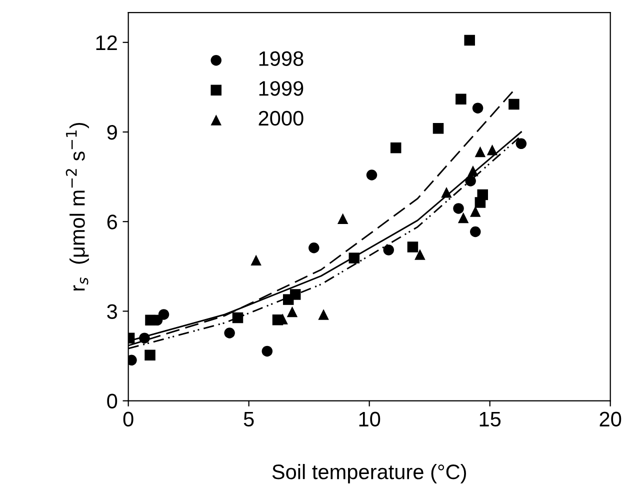 The width and height of the screenshot is (626, 501). Describe the element at coordinates (281, 58) in the screenshot. I see `legend-label: 1998` at that location.